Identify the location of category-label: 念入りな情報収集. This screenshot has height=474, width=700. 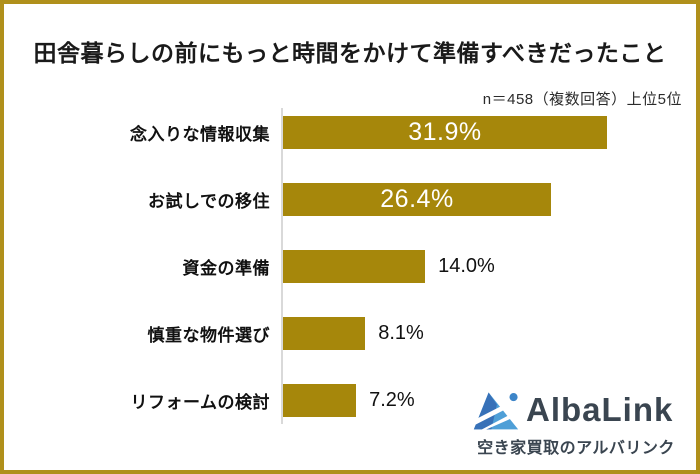
(200, 134).